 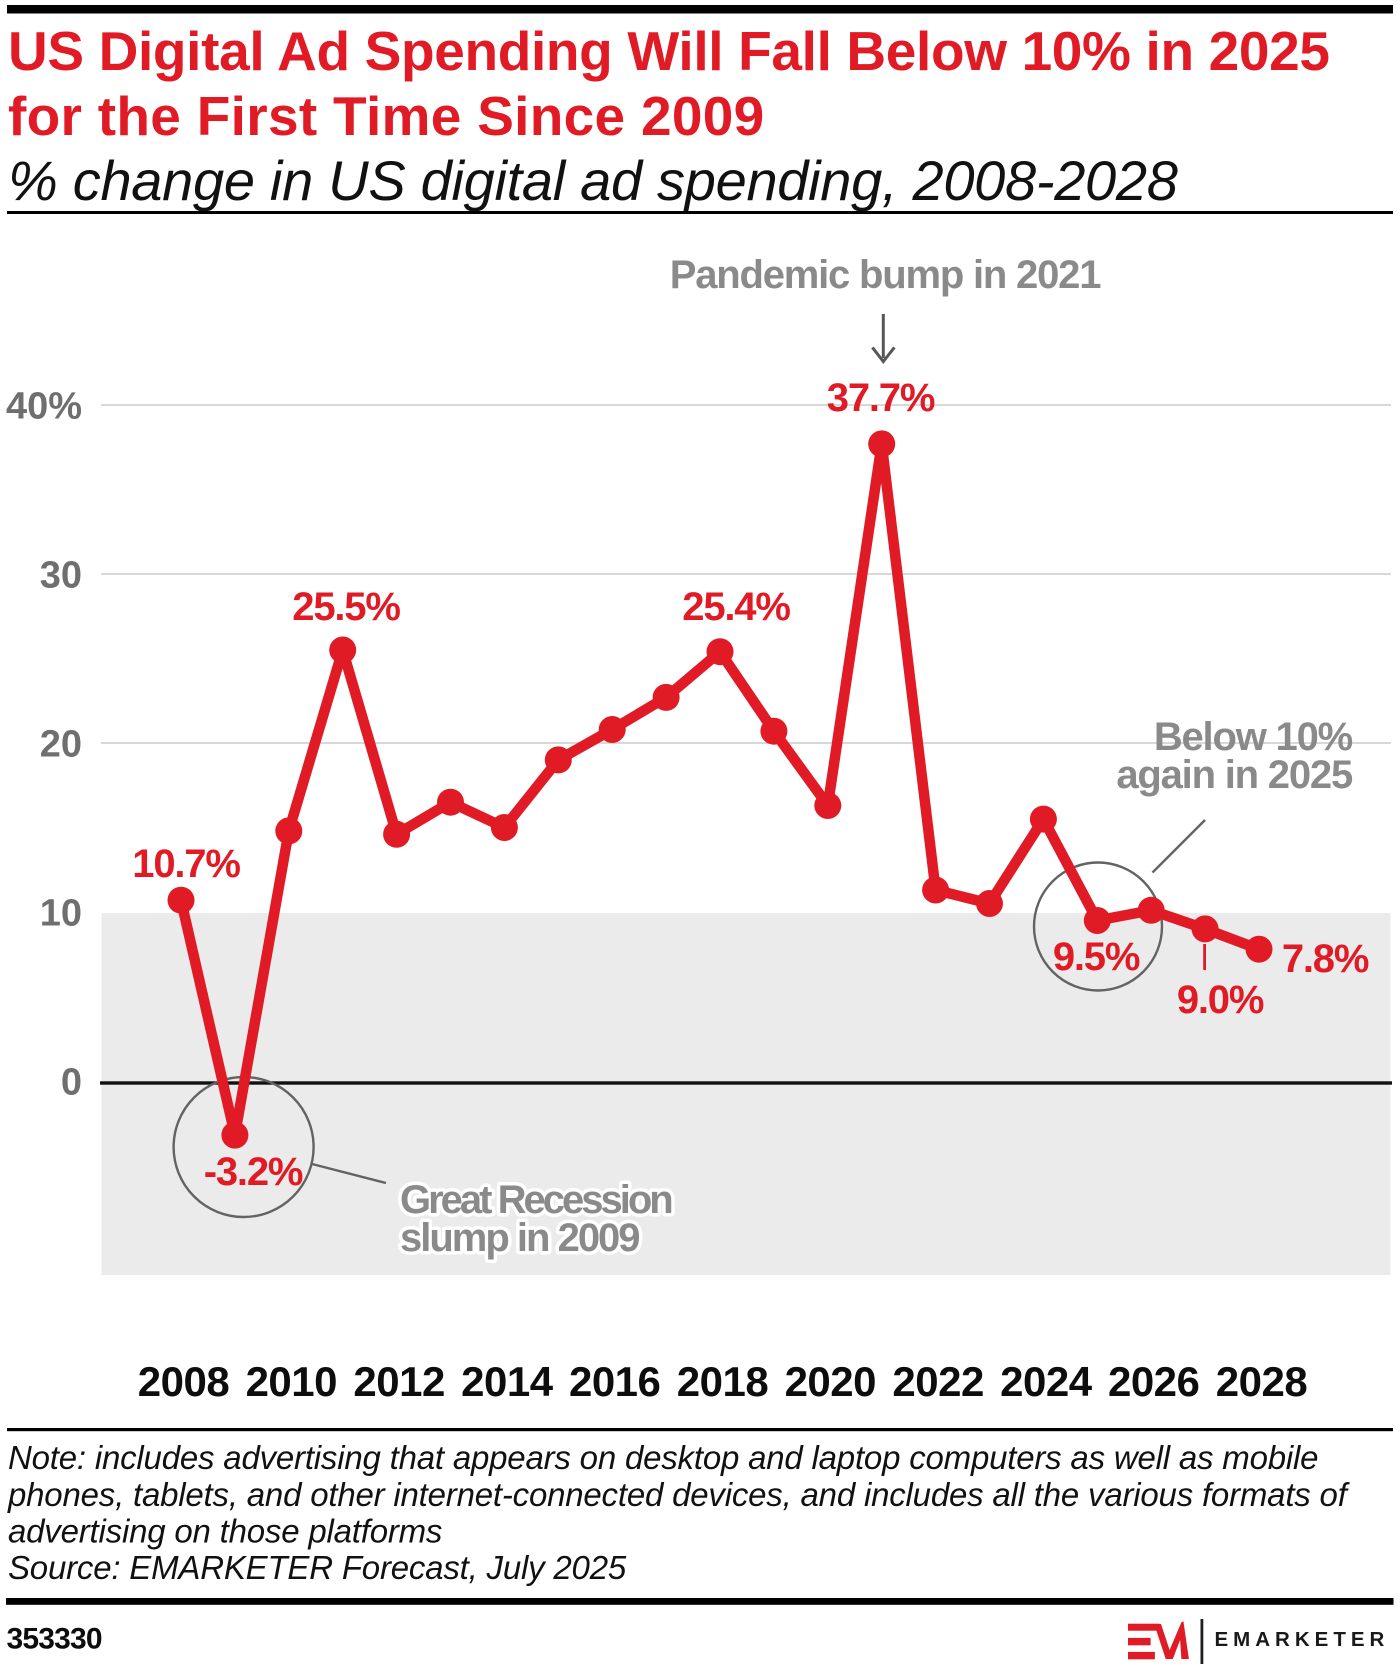 I want to click on svg-text: Great Recession, so click(x=535, y=1200).